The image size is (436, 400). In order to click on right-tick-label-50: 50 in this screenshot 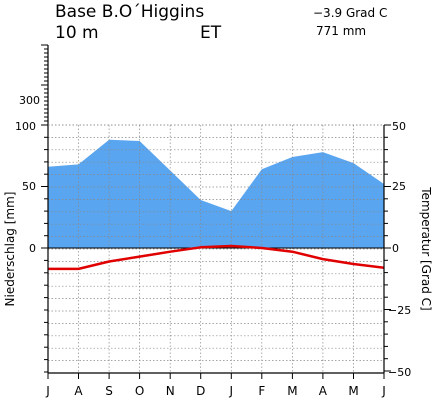, I will do `click(399, 126)`.